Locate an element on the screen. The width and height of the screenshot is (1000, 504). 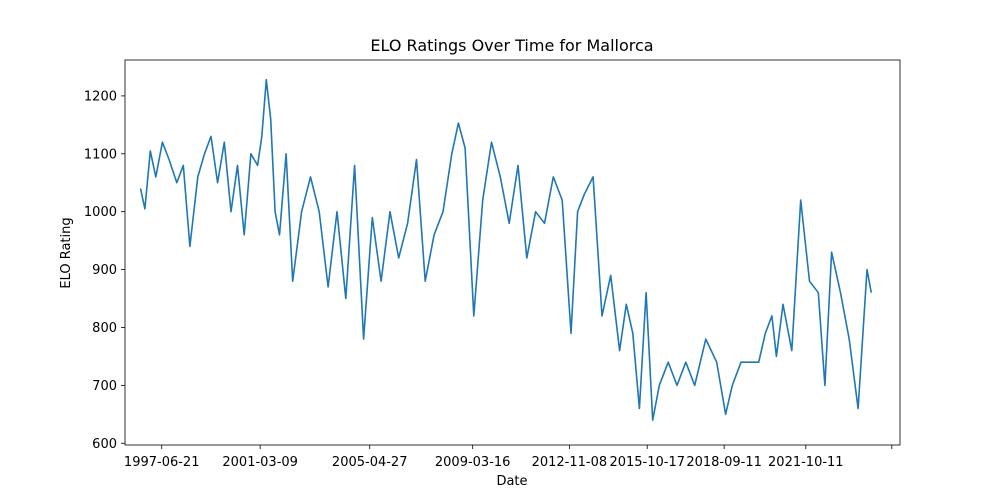
x-tick-label: 2009-03-16 is located at coordinates (473, 462).